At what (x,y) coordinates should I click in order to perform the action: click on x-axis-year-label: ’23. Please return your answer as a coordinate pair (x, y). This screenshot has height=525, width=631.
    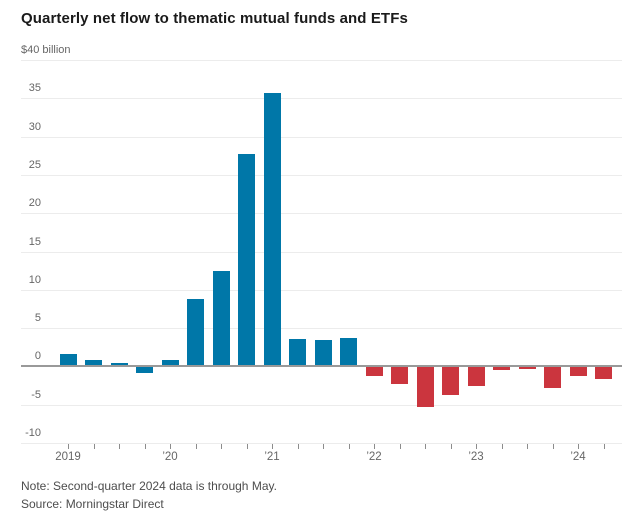
    Looking at the image, I should click on (476, 457).